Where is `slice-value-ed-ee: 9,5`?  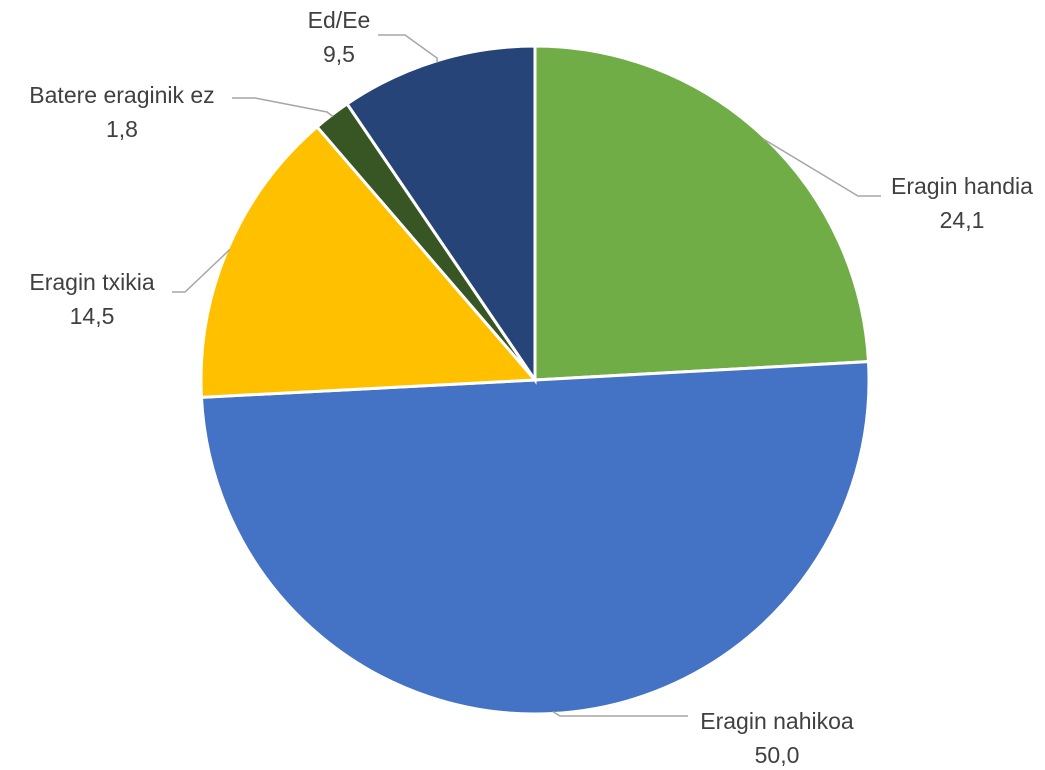 slice-value-ed-ee: 9,5 is located at coordinates (339, 54).